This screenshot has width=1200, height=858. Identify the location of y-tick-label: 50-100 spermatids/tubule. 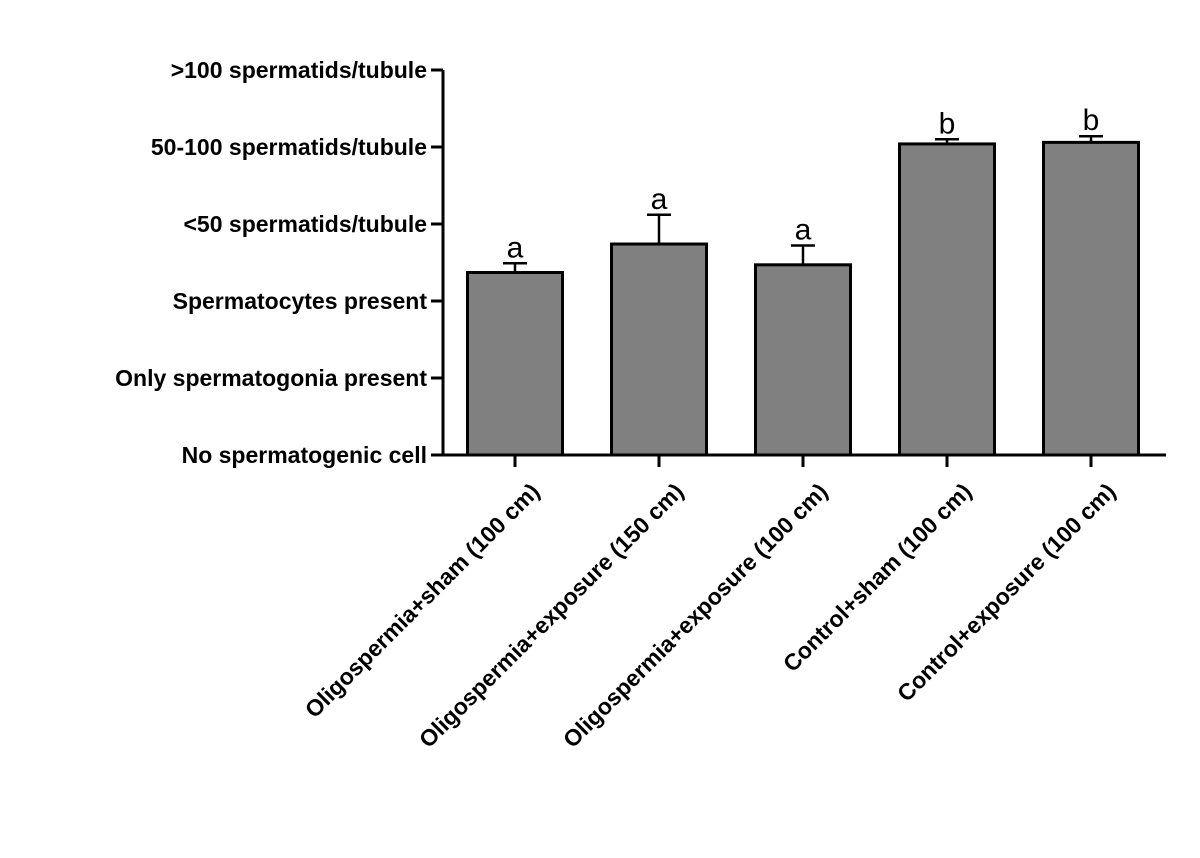
(289, 147).